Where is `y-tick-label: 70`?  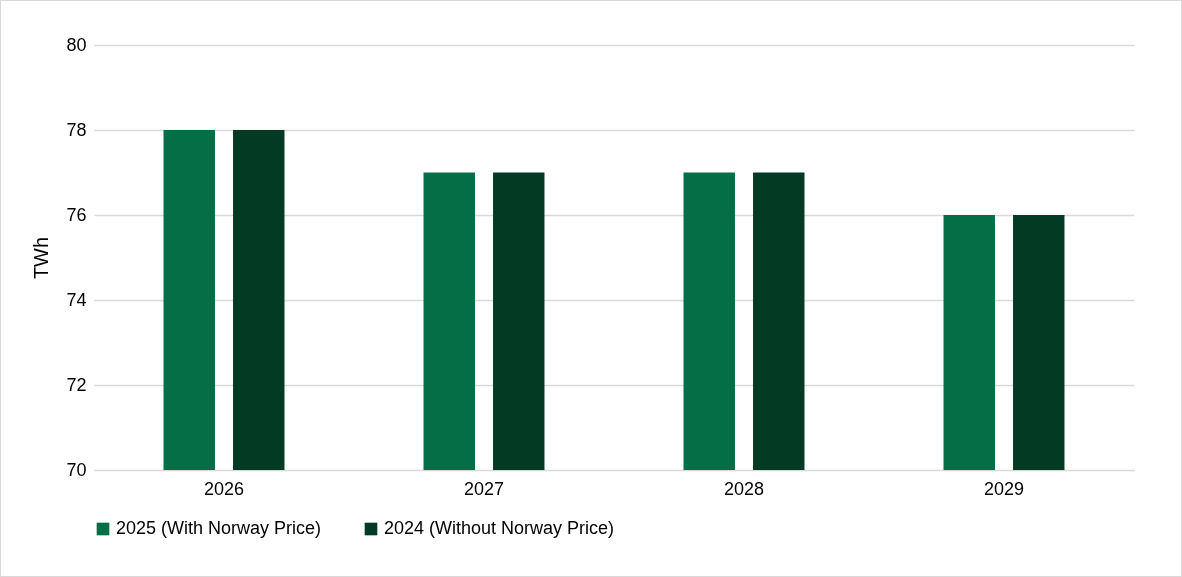
y-tick-label: 70 is located at coordinates (76, 469).